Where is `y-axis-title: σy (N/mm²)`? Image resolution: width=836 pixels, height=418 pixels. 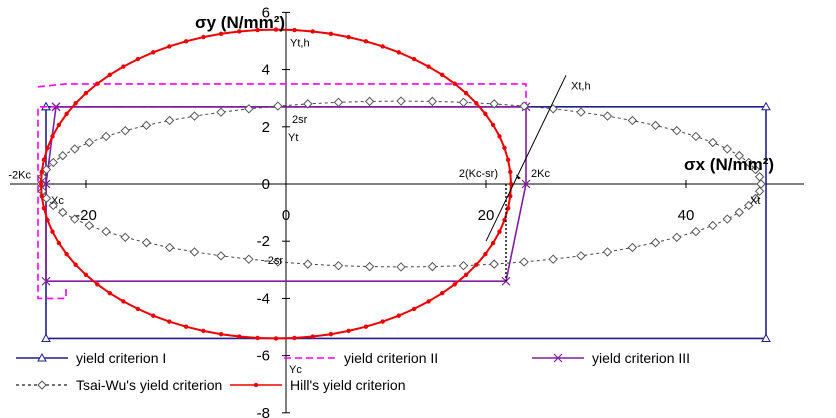
y-axis-title: σy (N/mm²) is located at coordinates (240, 22).